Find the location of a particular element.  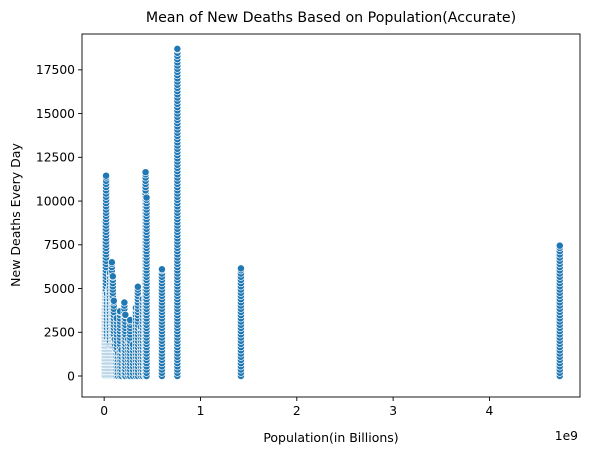

x-tick-label: 2 is located at coordinates (297, 411).